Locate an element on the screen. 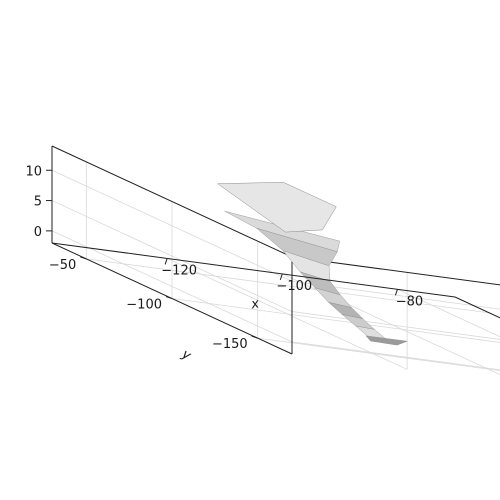 The height and width of the screenshot is (500, 500). x-tick-label: −100 is located at coordinates (294, 286).